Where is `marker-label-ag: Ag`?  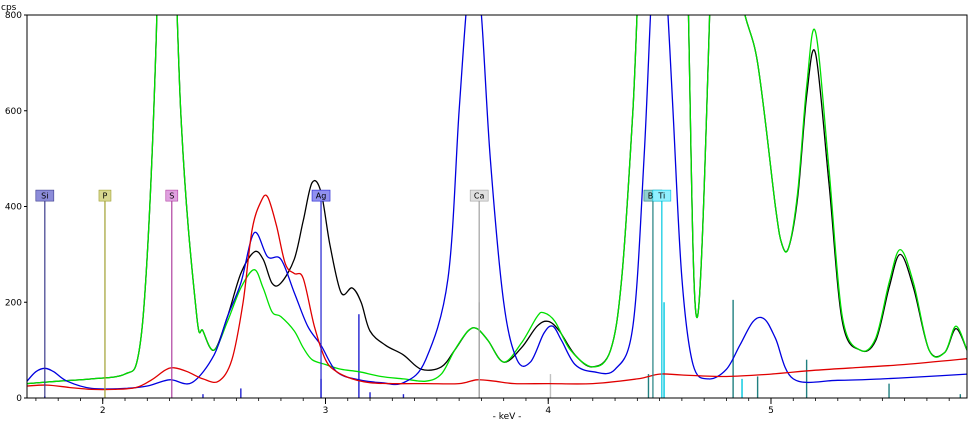 marker-label-ag: Ag is located at coordinates (321, 195).